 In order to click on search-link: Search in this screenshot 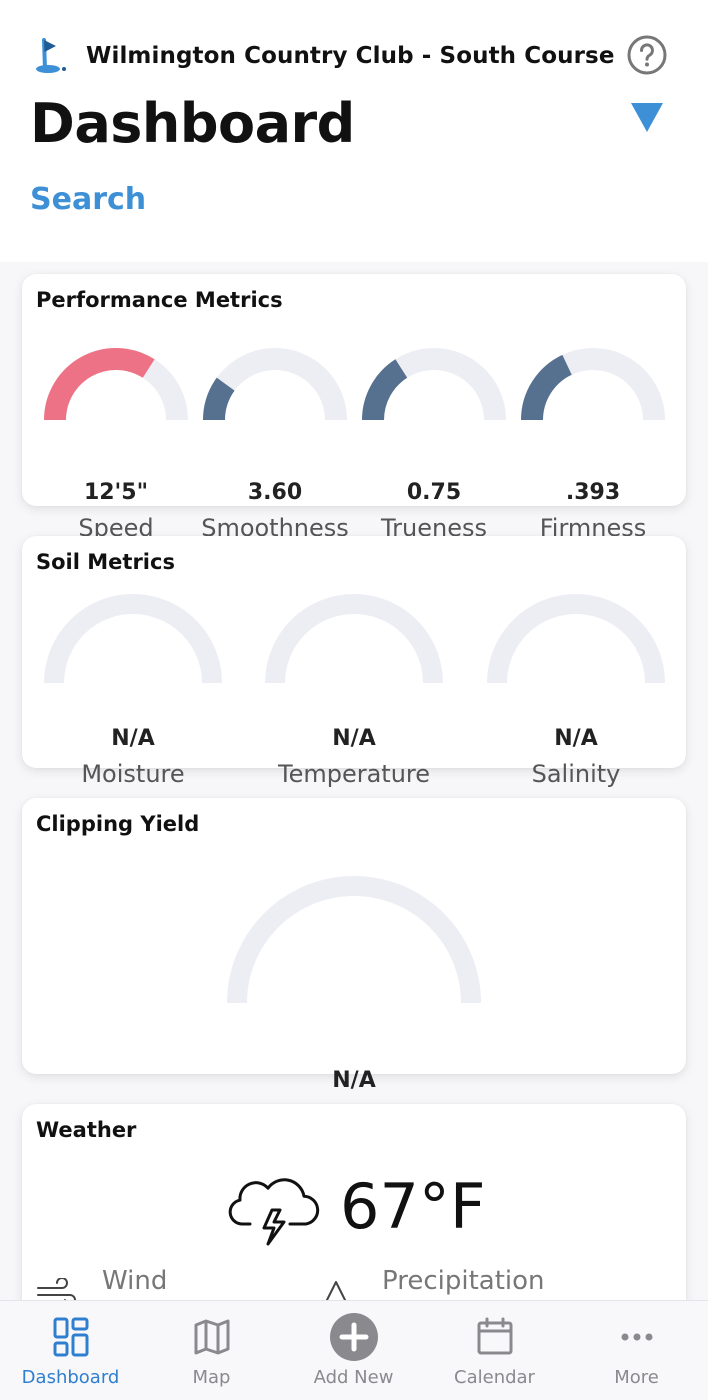, I will do `click(88, 199)`.